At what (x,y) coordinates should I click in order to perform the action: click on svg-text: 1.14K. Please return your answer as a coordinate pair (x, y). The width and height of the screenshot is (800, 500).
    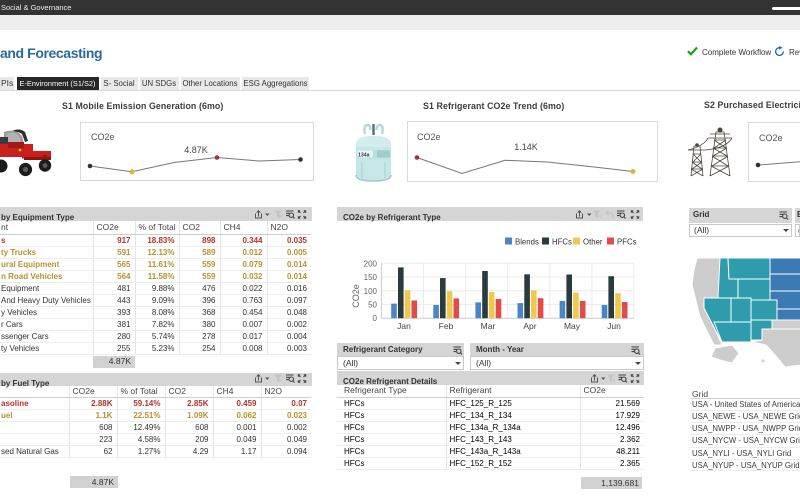
    Looking at the image, I should click on (526, 147).